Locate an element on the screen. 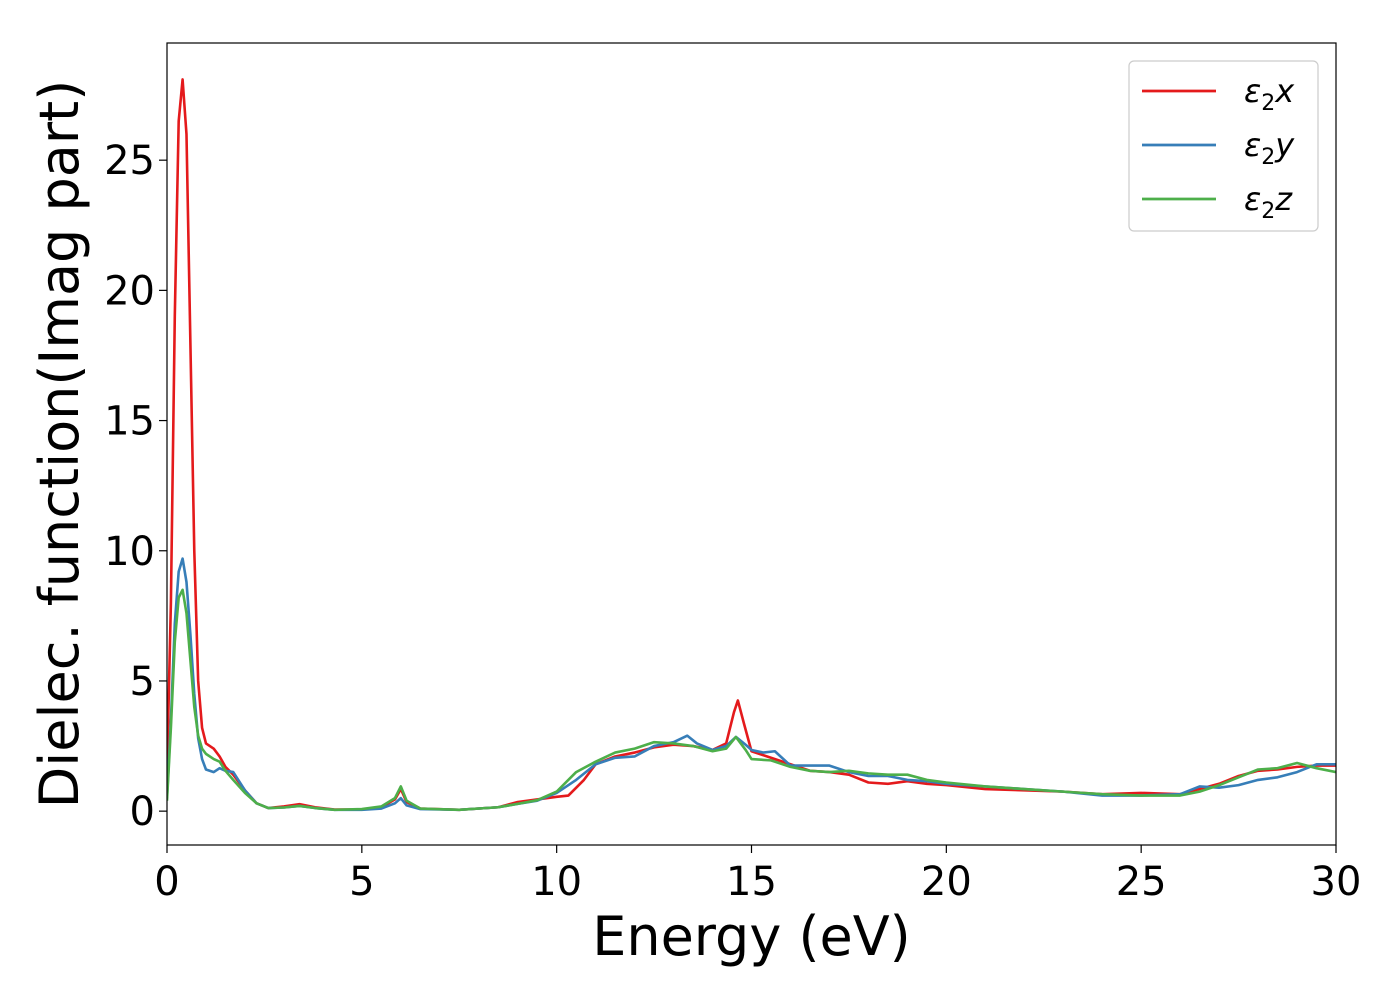 This screenshot has height=1000, width=1400. legend-label-x: ε2x is located at coordinates (1269, 94).